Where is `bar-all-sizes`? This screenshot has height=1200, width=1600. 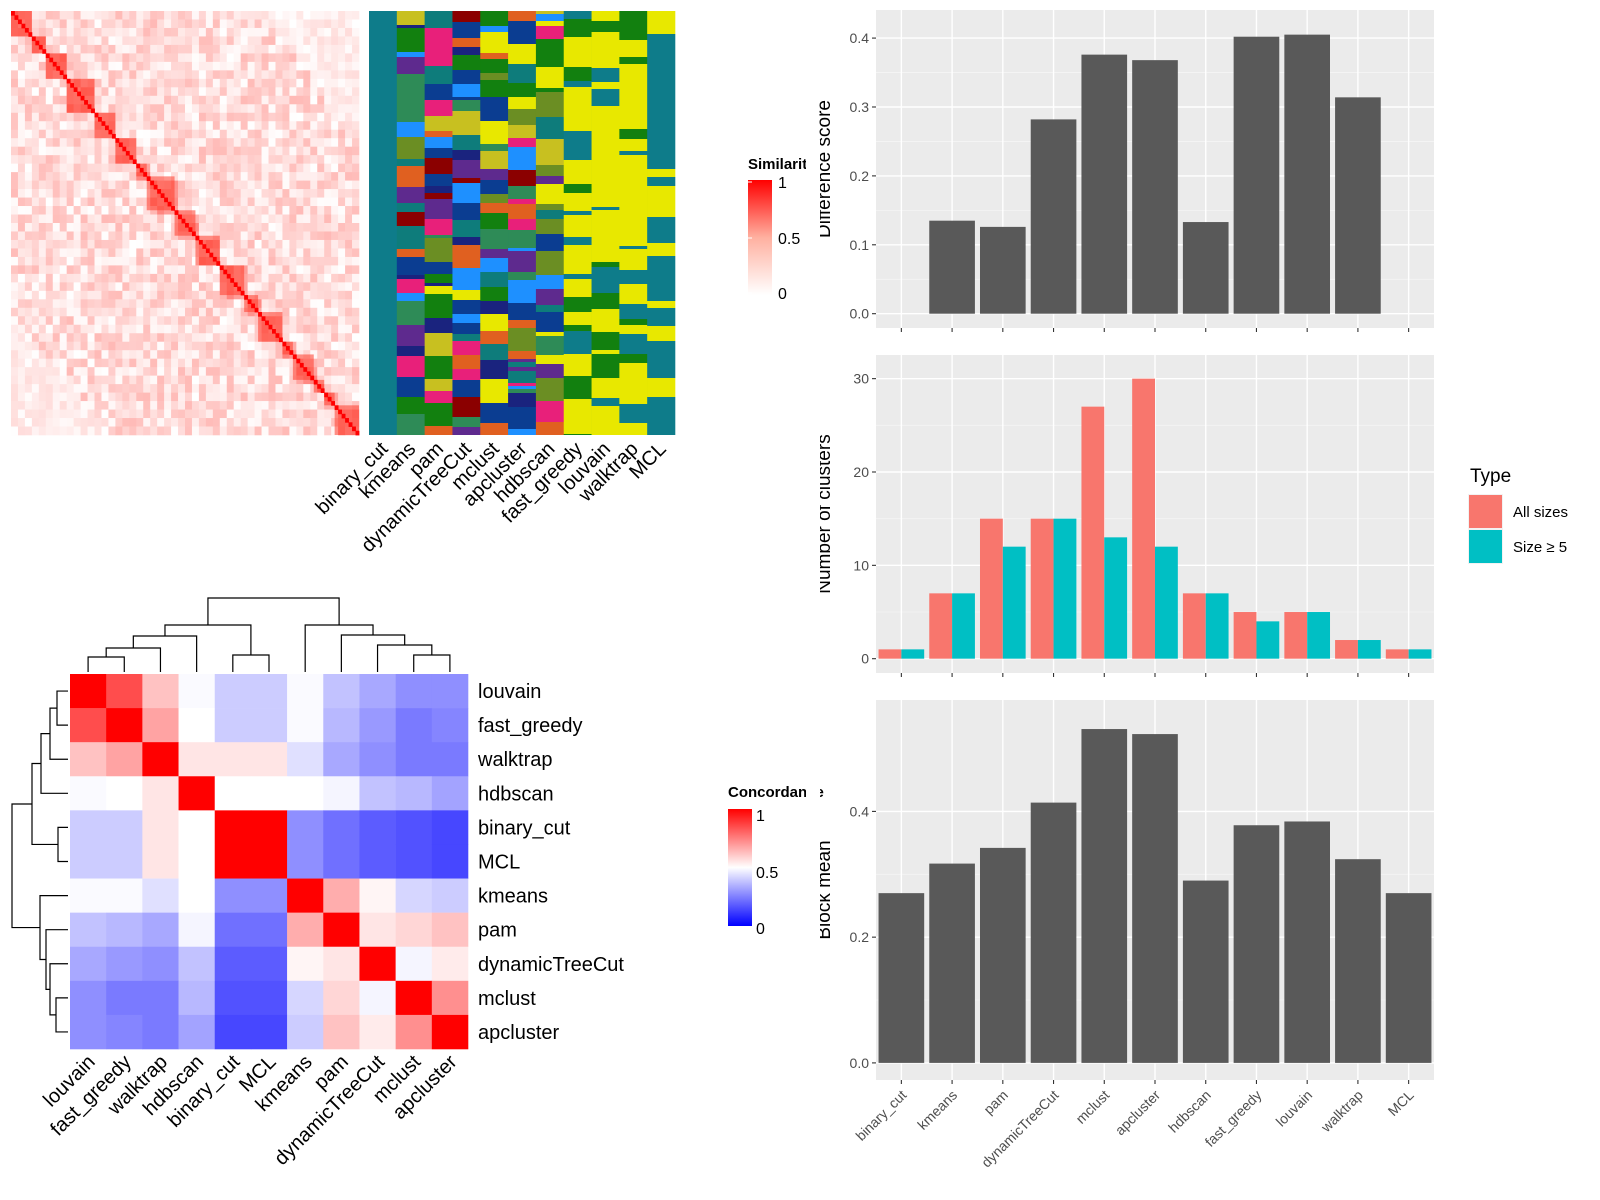
bar-all-sizes is located at coordinates (991, 588).